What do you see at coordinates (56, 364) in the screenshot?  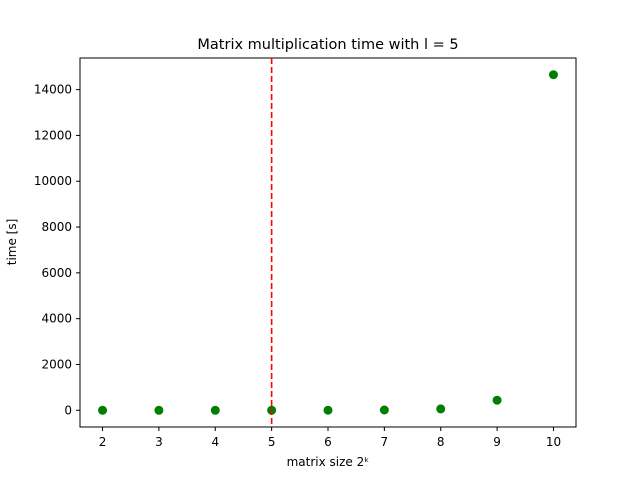 I see `y-tick-label: 2000` at bounding box center [56, 364].